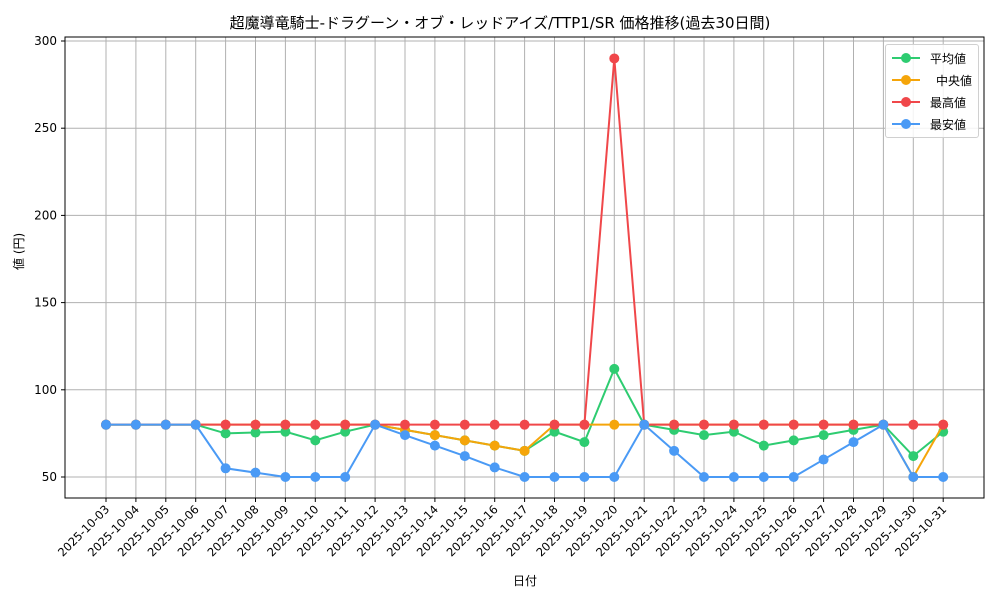 This screenshot has height=600, width=1000. What do you see at coordinates (954, 80) in the screenshot?
I see `legend-label: 中央値` at bounding box center [954, 80].